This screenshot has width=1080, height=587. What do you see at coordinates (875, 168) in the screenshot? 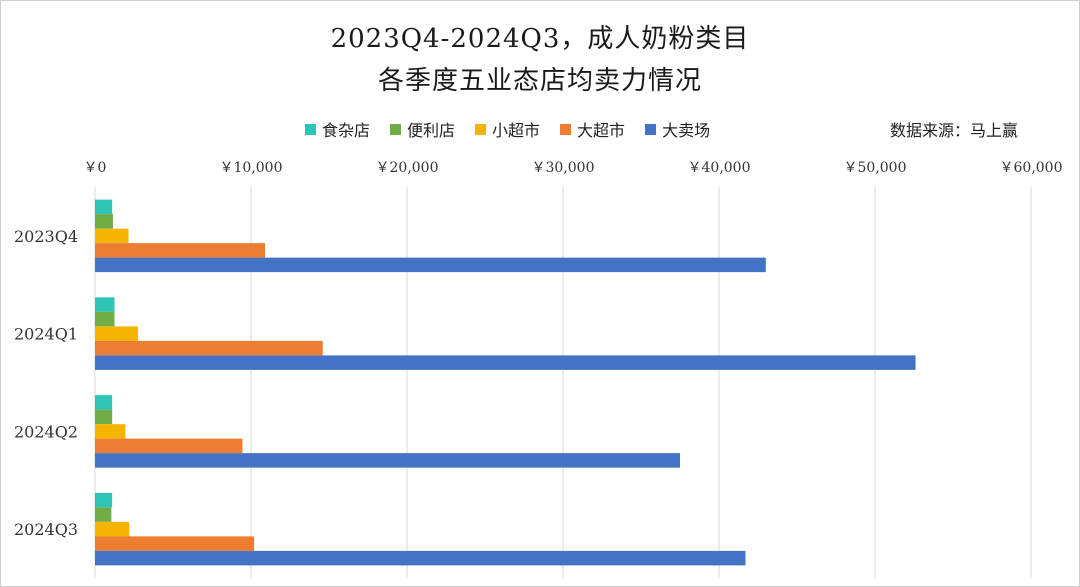
I see `x-tick-label: ￥50,000` at bounding box center [875, 168].